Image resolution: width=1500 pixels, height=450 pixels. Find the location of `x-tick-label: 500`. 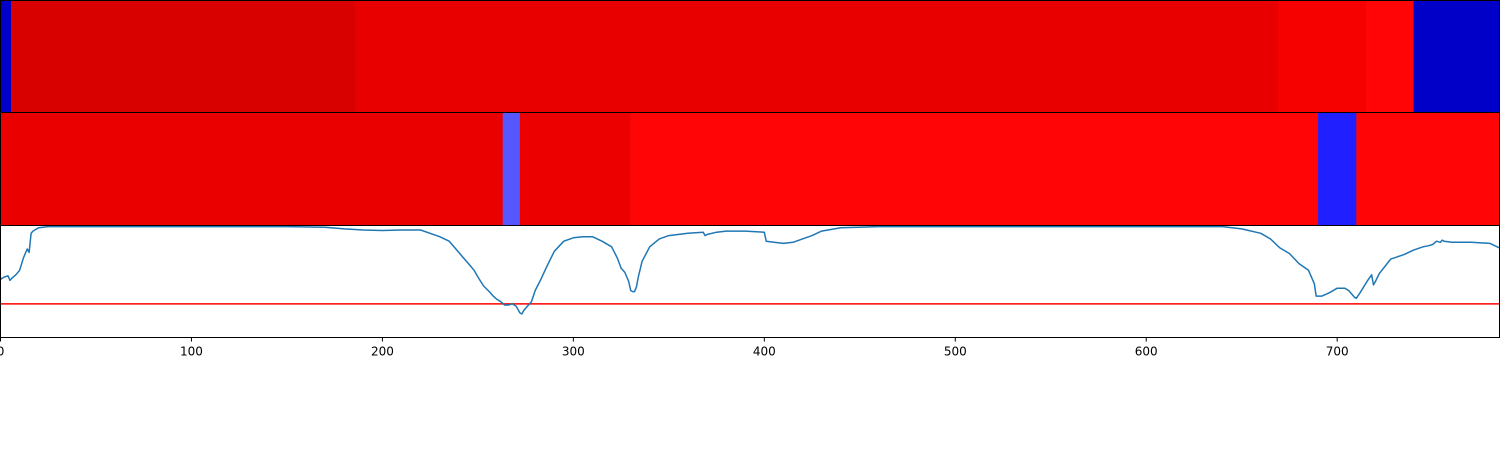

x-tick-label: 500 is located at coordinates (955, 352).